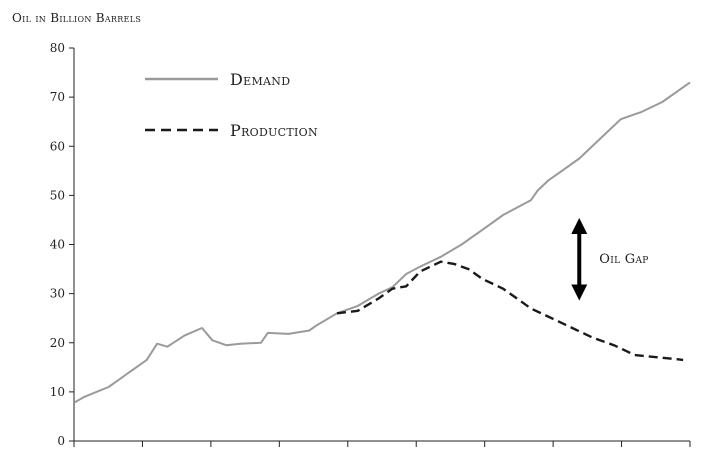  Describe the element at coordinates (57, 245) in the screenshot. I see `y-tick-label: 40` at that location.